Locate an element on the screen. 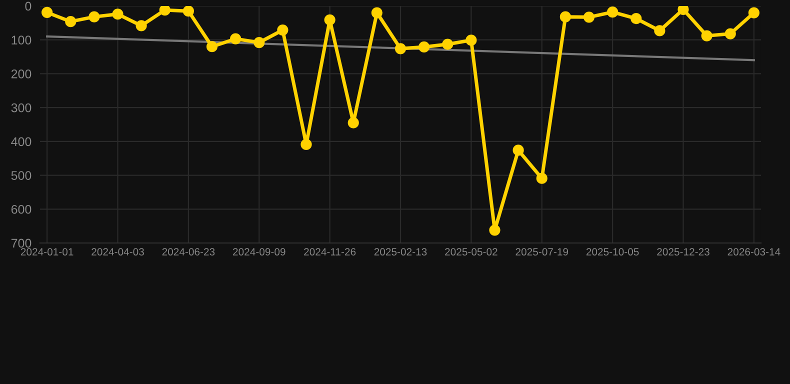 The image size is (790, 384). x-tick-label: 2024-09-09 is located at coordinates (259, 252).